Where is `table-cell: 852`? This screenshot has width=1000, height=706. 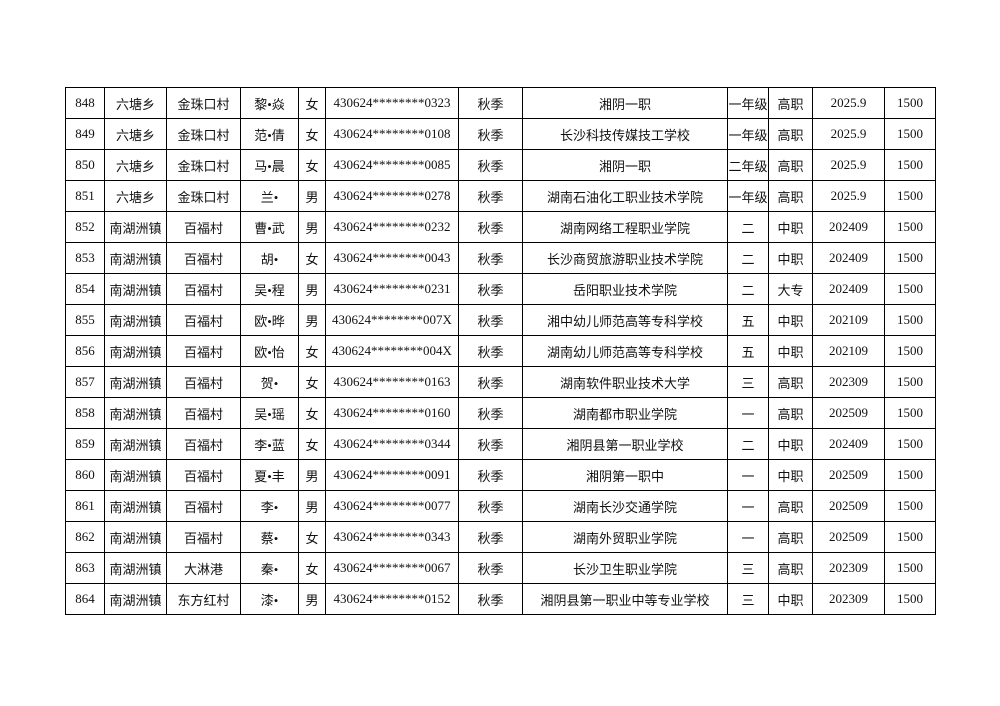 table-cell: 852 is located at coordinates (85, 227).